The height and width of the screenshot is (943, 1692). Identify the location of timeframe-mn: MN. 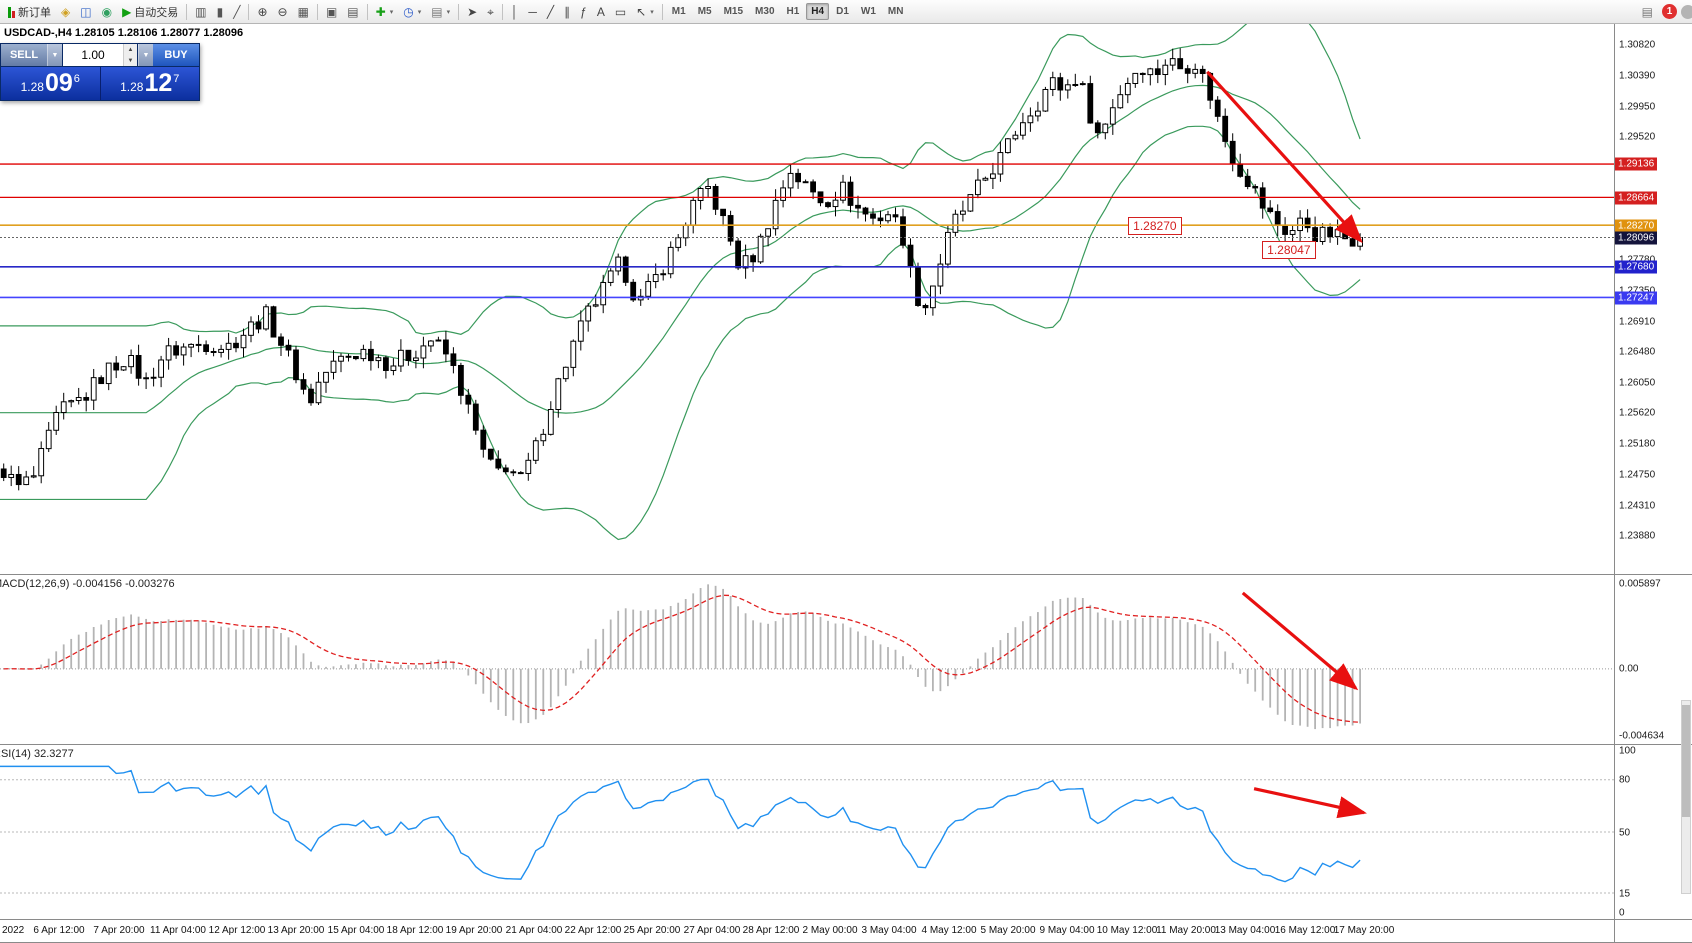
(895, 11).